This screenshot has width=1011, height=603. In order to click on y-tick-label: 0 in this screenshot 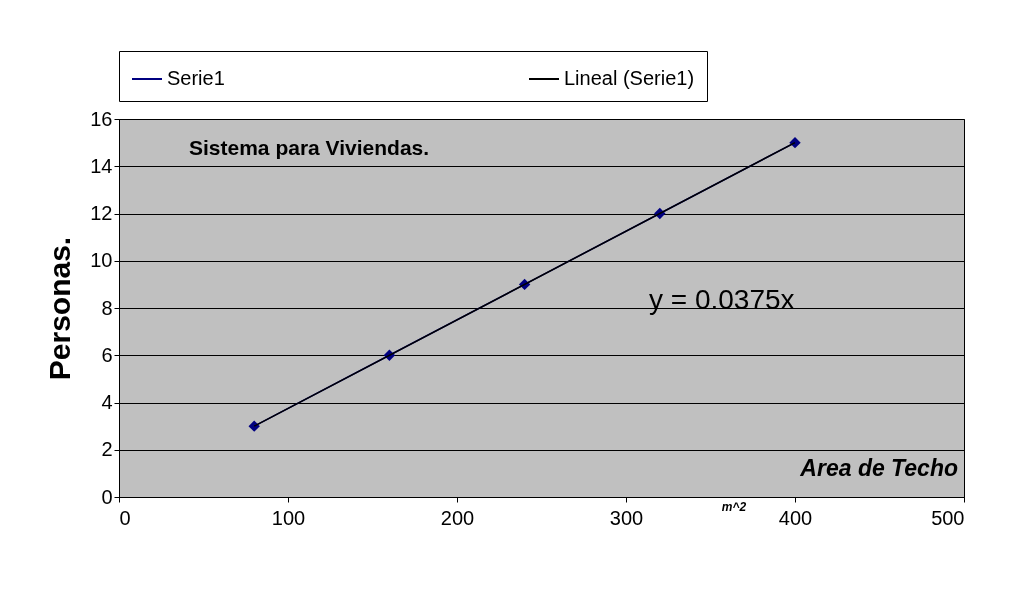, I will do `click(107, 496)`.